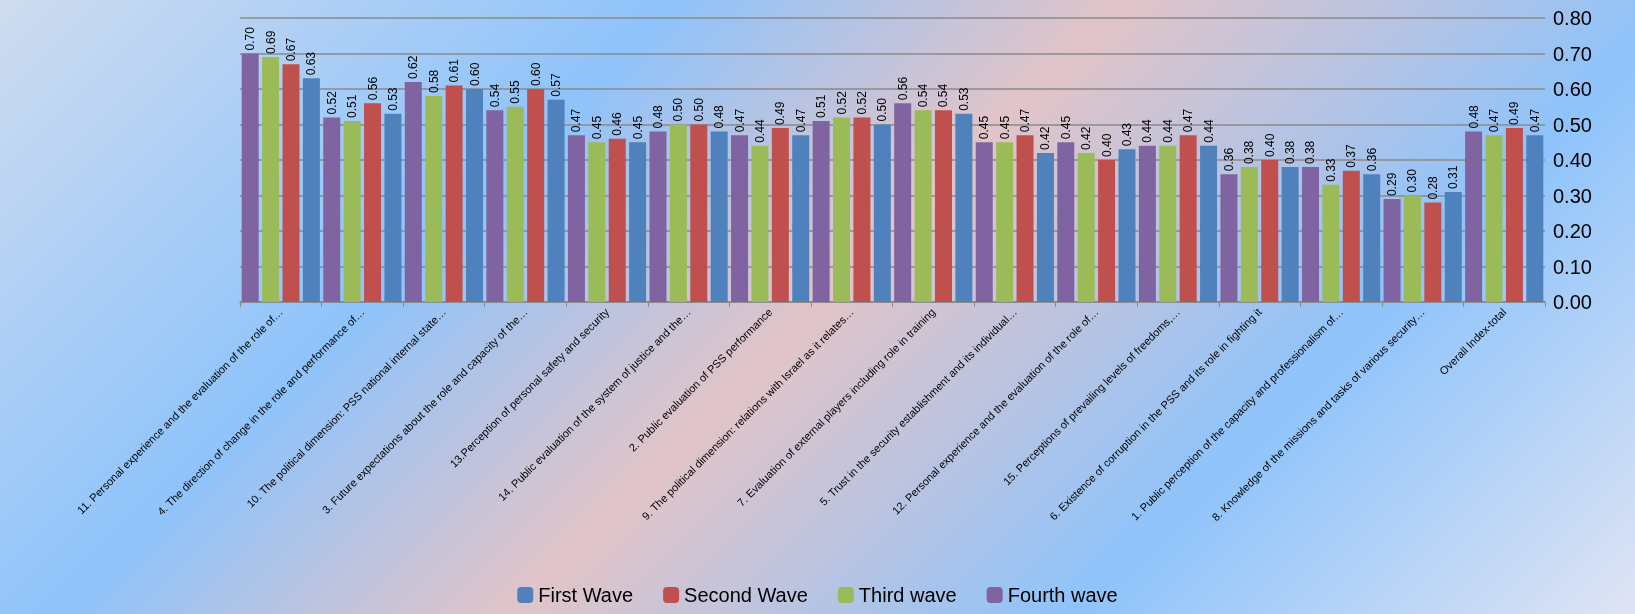 This screenshot has width=1635, height=614. Describe the element at coordinates (311, 63) in the screenshot. I see `data-label: 0.63` at that location.